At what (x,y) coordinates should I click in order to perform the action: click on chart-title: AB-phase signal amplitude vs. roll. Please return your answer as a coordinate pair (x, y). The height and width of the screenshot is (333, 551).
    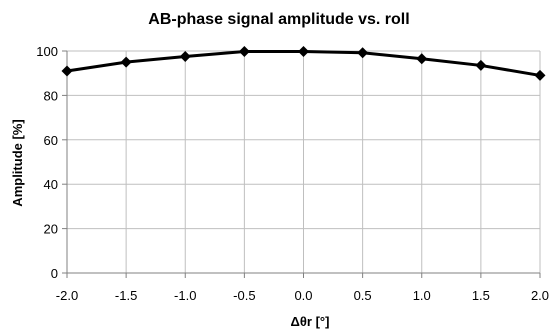
    Looking at the image, I should click on (278, 19).